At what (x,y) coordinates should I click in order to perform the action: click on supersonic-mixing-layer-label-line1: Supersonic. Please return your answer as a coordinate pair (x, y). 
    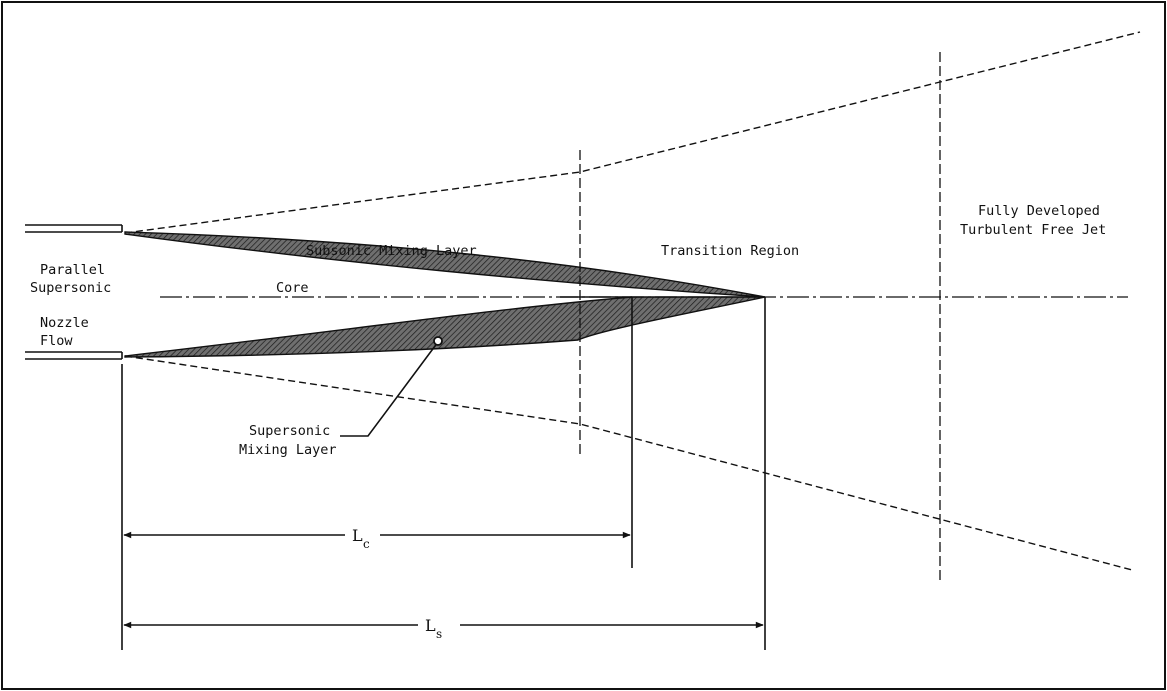
    Looking at the image, I should click on (289, 431).